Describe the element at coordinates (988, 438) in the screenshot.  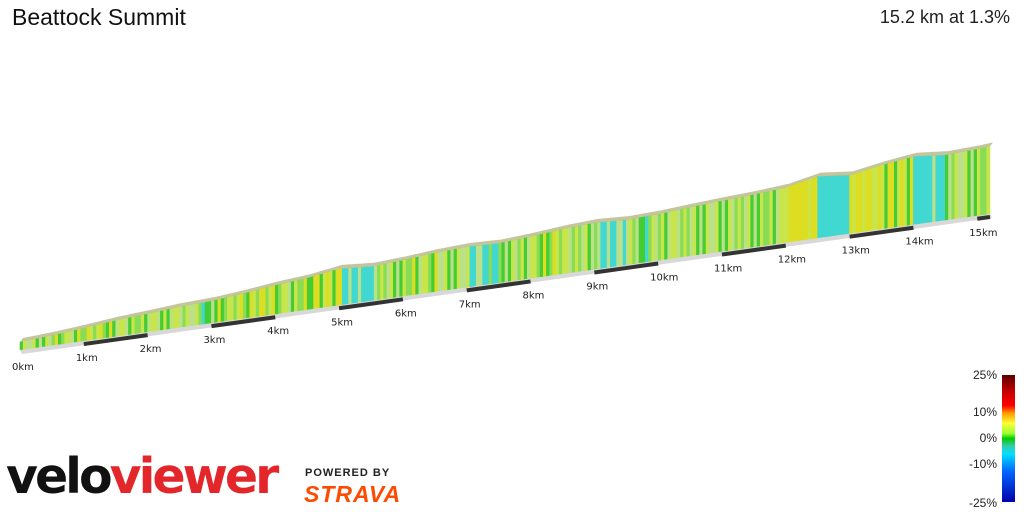
I see `scale-label-0: 0%` at that location.